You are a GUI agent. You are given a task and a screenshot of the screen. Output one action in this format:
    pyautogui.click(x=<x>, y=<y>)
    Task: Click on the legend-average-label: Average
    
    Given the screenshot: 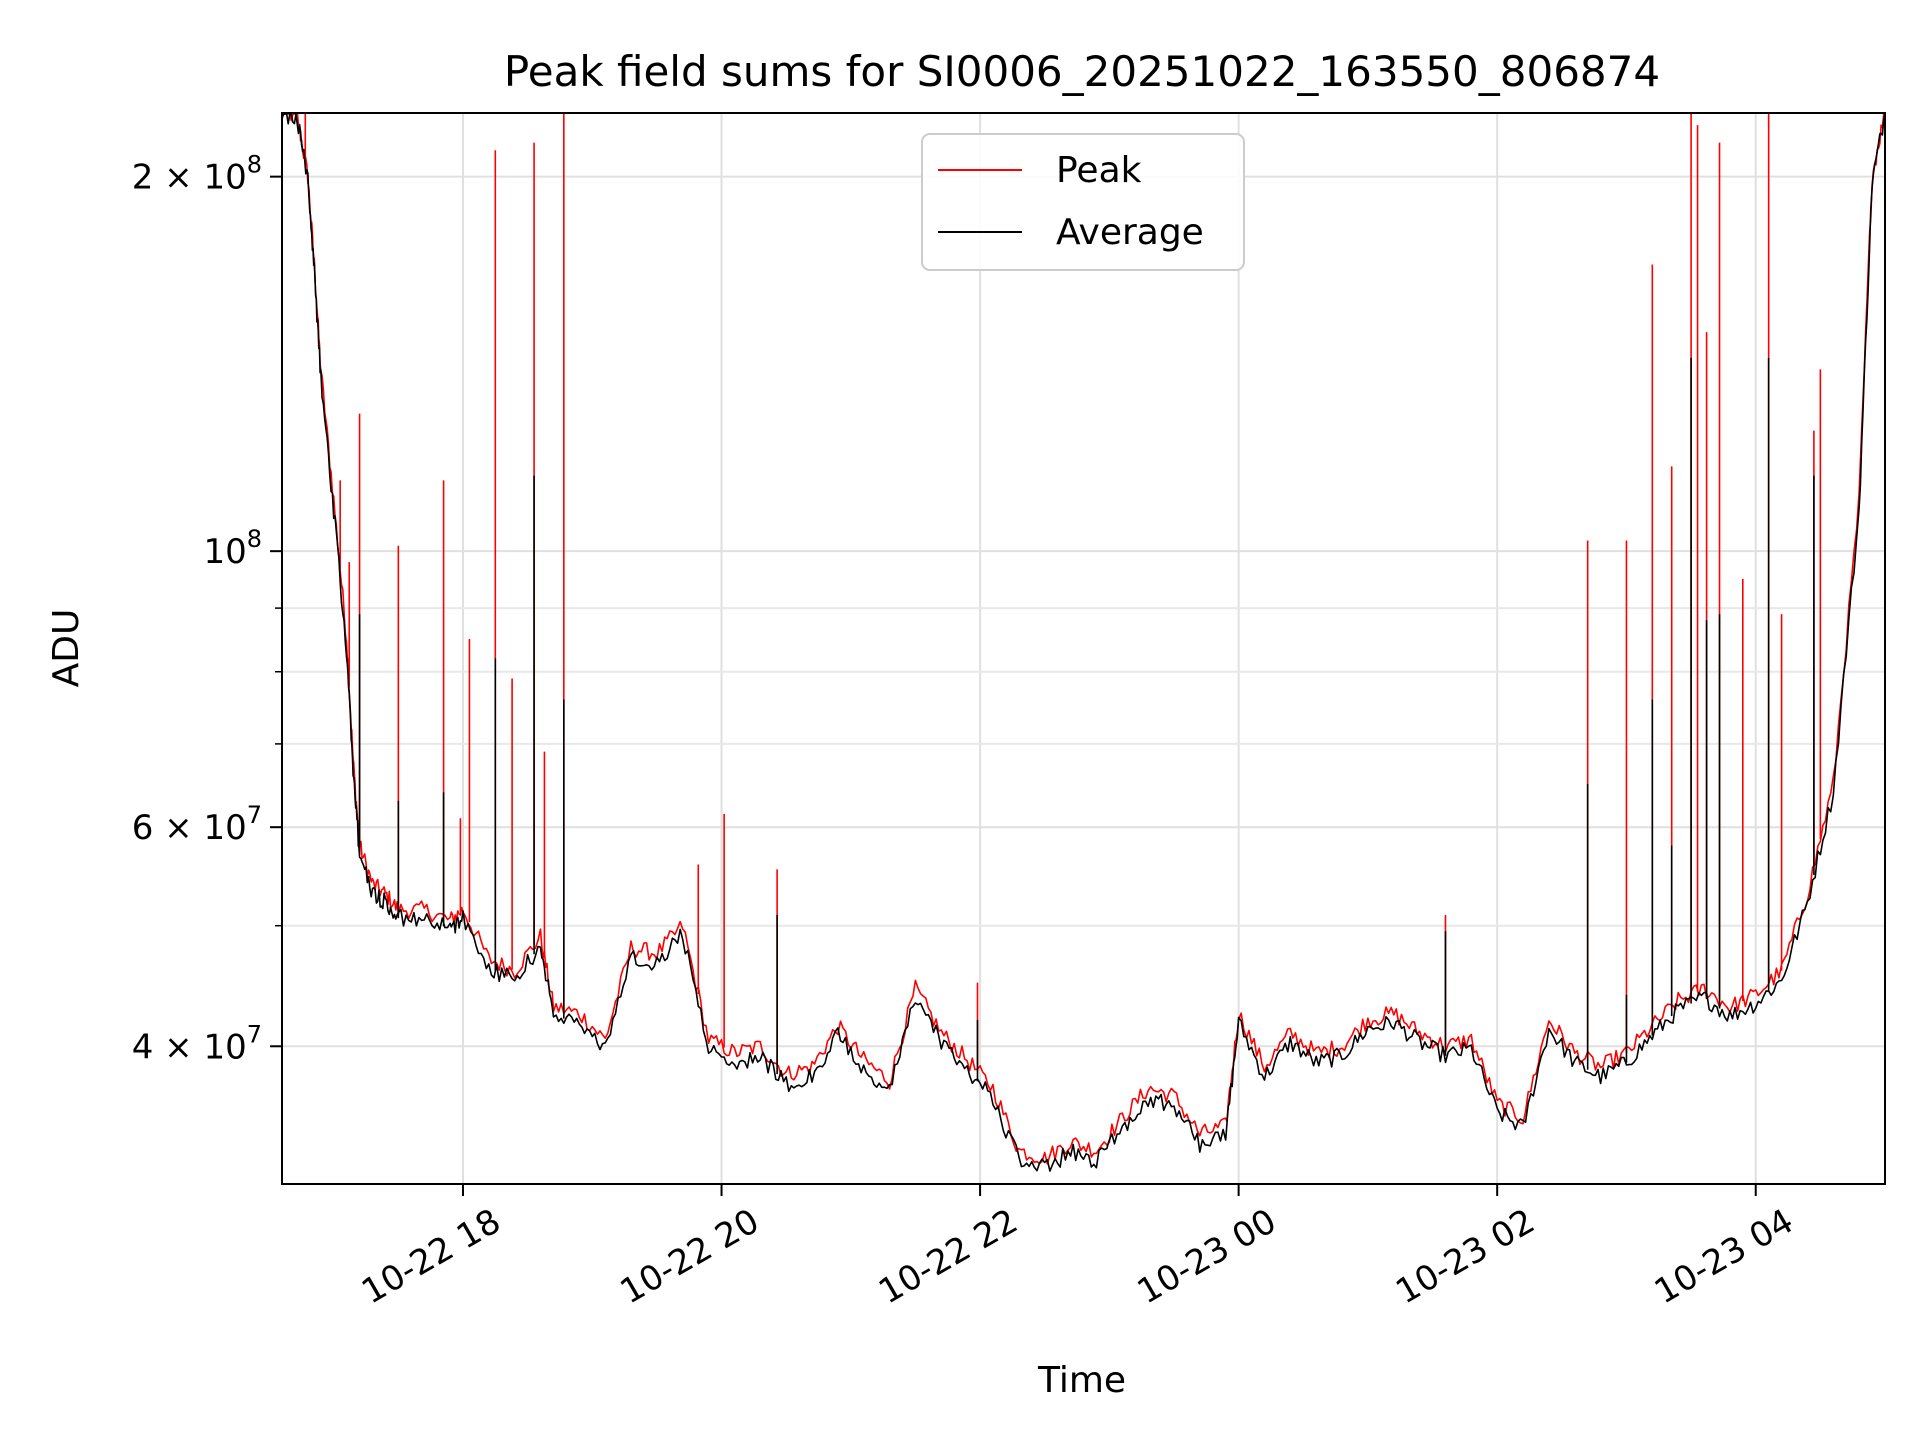 What is the action you would take?
    pyautogui.click(x=1130, y=232)
    